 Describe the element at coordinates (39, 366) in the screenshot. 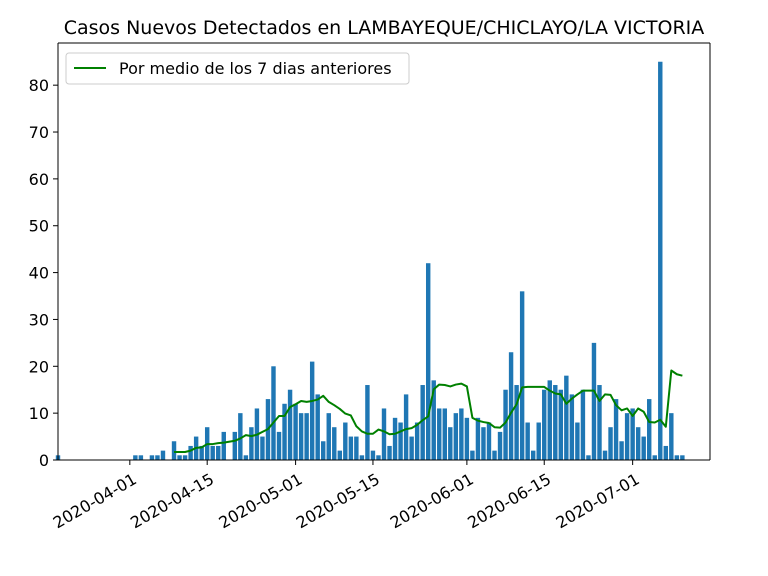

I see `y-tick-label: 20` at that location.